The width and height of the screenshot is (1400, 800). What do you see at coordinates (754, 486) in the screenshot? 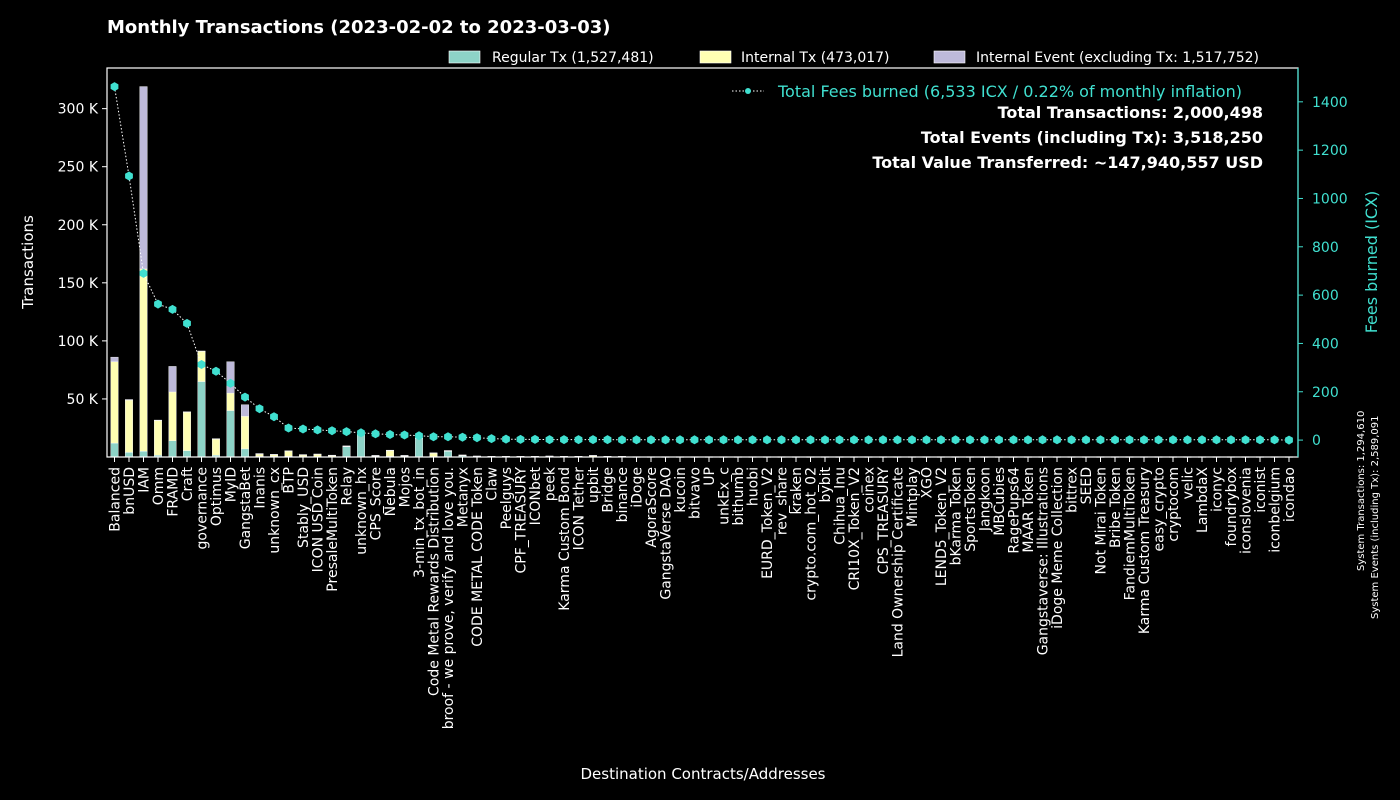
I see `x-tick-label-huobi: huobi` at bounding box center [754, 486].